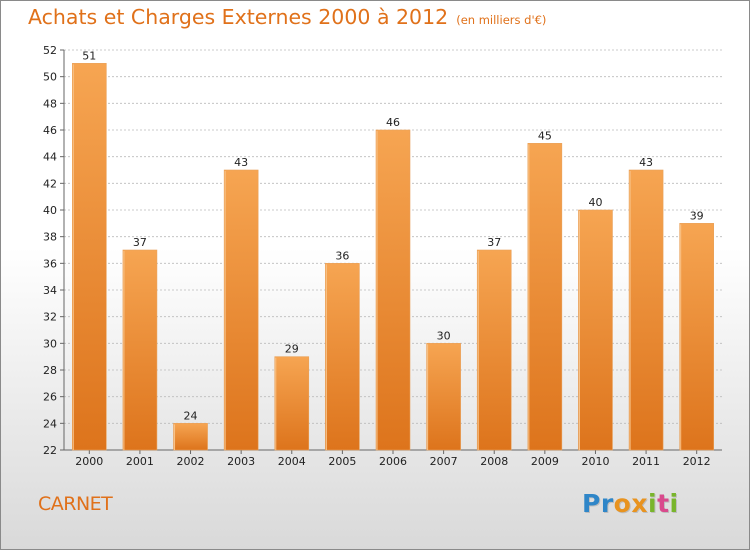  Describe the element at coordinates (89, 55) in the screenshot. I see `data-label: 51` at that location.